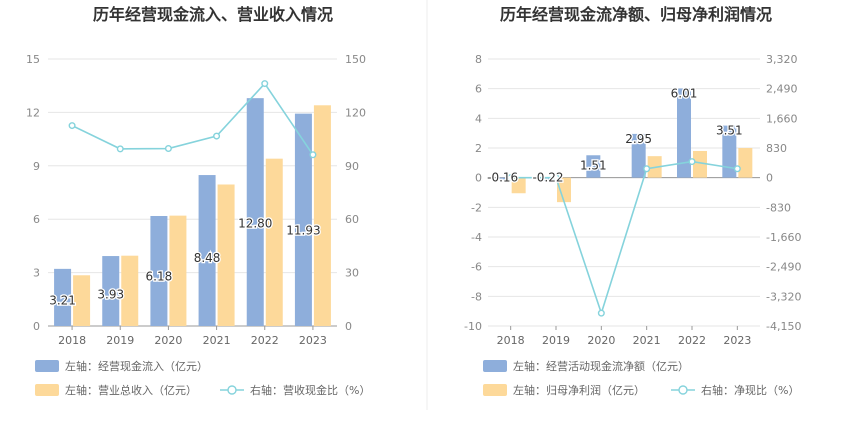  I want to click on right-axis-tick-label: 2,490, so click(782, 89).